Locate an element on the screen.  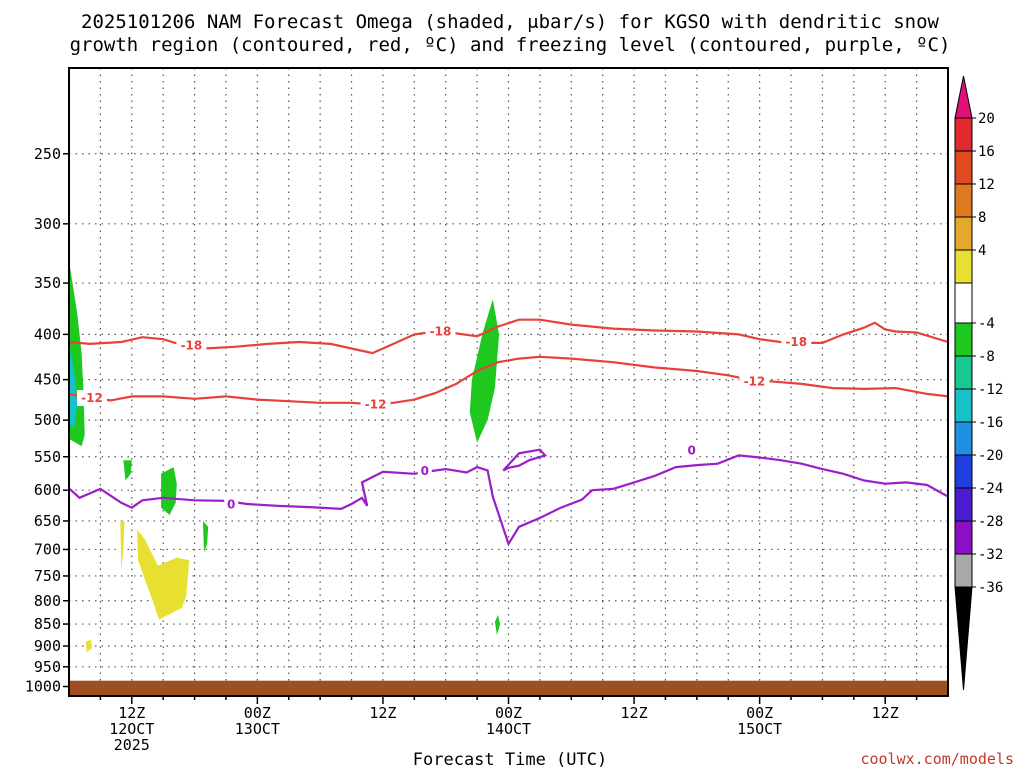
x-tick-label: 13OCT is located at coordinates (257, 729).